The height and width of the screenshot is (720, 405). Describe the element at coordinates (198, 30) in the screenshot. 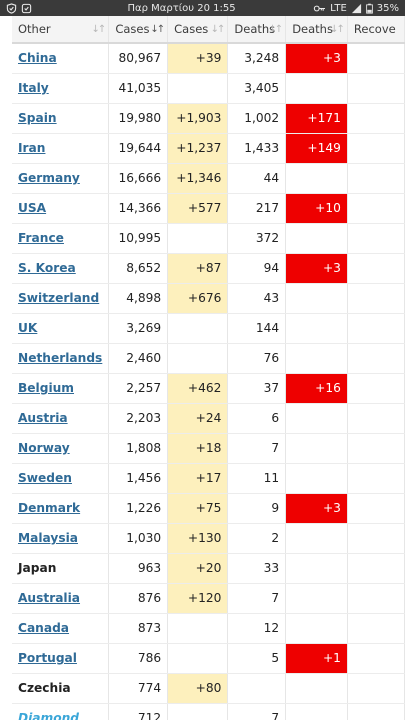

I see `header-new-cases: Cases ↓↑` at that location.